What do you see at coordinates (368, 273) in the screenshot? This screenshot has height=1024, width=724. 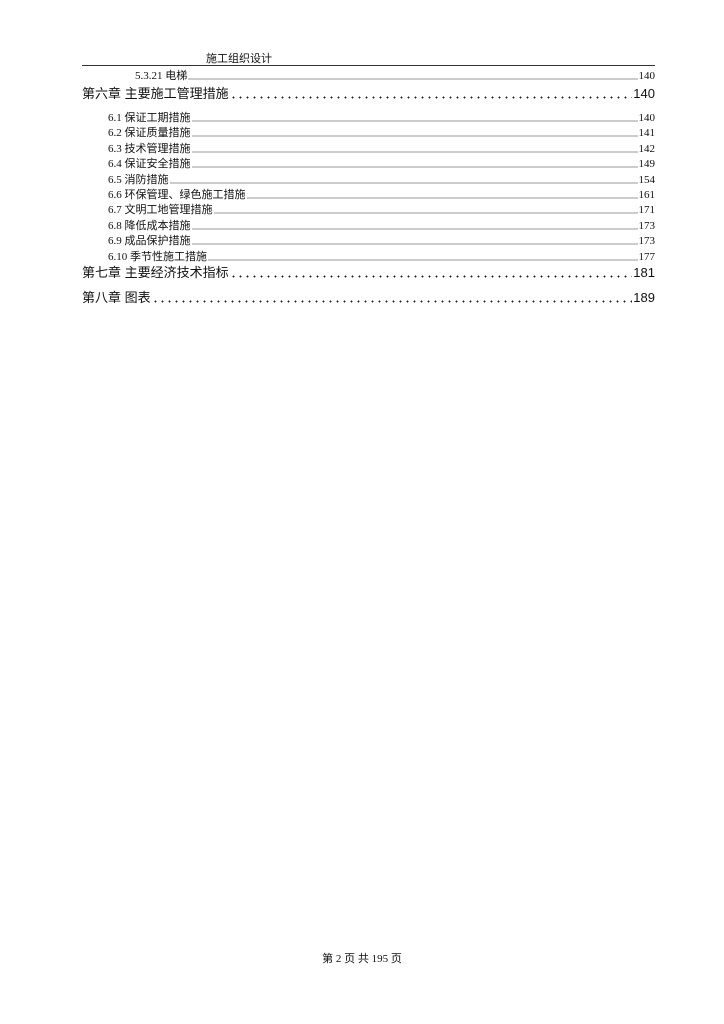 I see `toc-chapter-7: 第七章 主要经济技术指标 181` at bounding box center [368, 273].